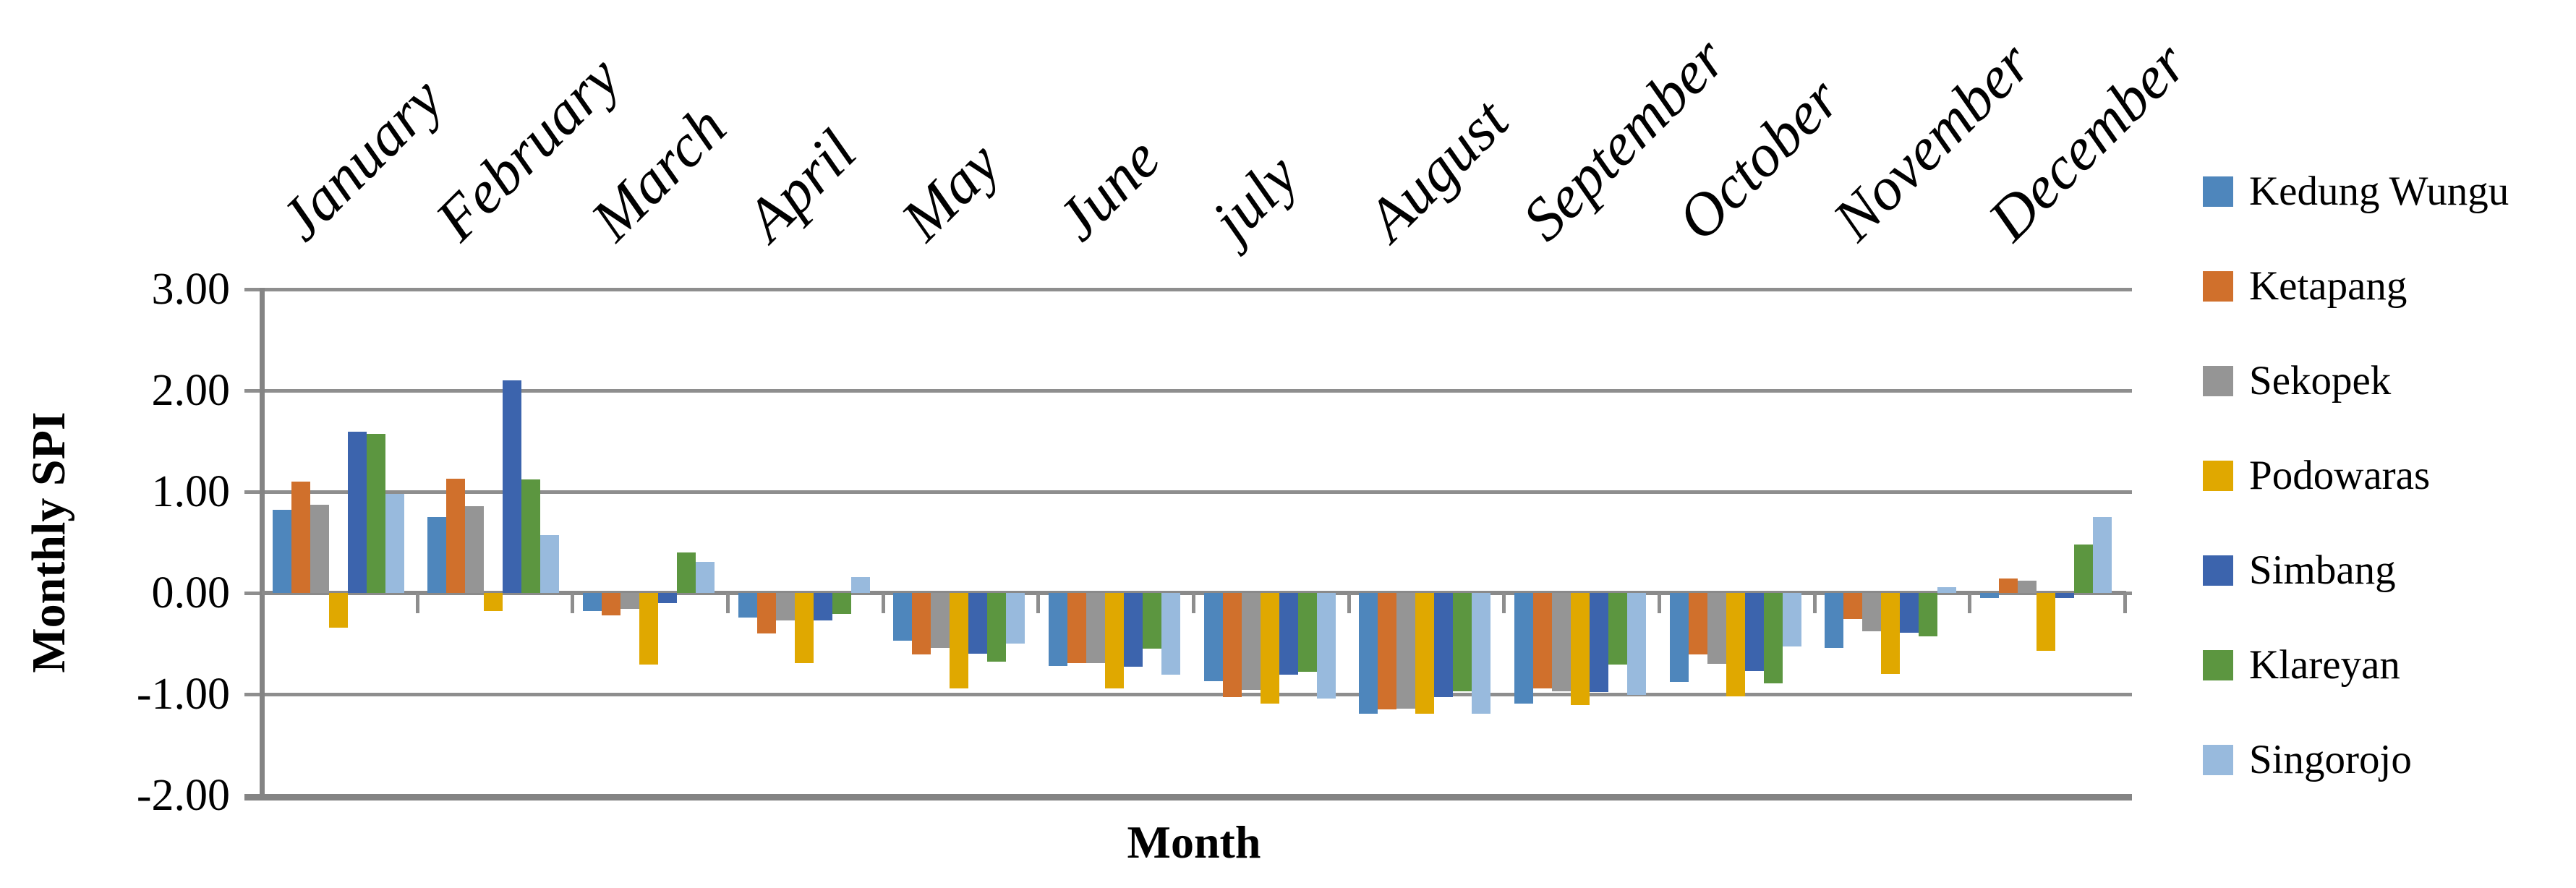 The height and width of the screenshot is (888, 2576). Describe the element at coordinates (191, 390) in the screenshot. I see `y-tick-label: 2.00` at that location.